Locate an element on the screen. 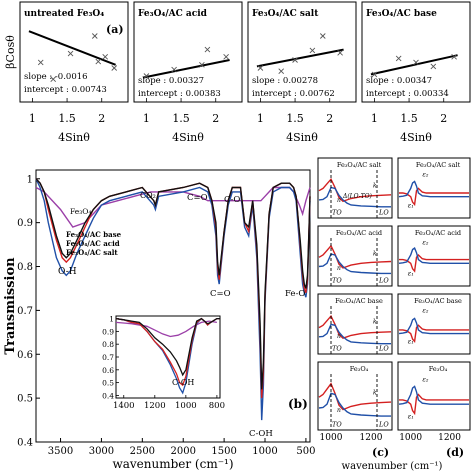  inset-y-tick-label: 1 is located at coordinates (111, 319).